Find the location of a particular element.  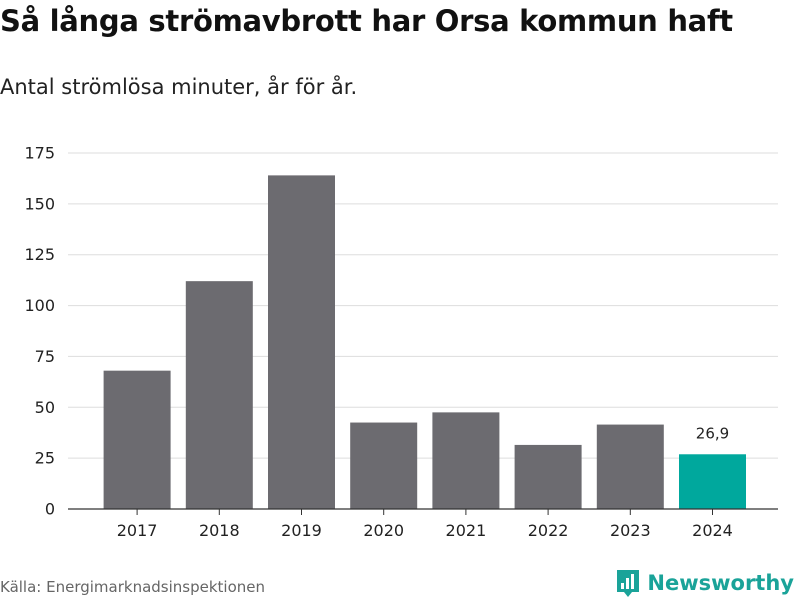

x-tick-label: 2021 is located at coordinates (466, 530).